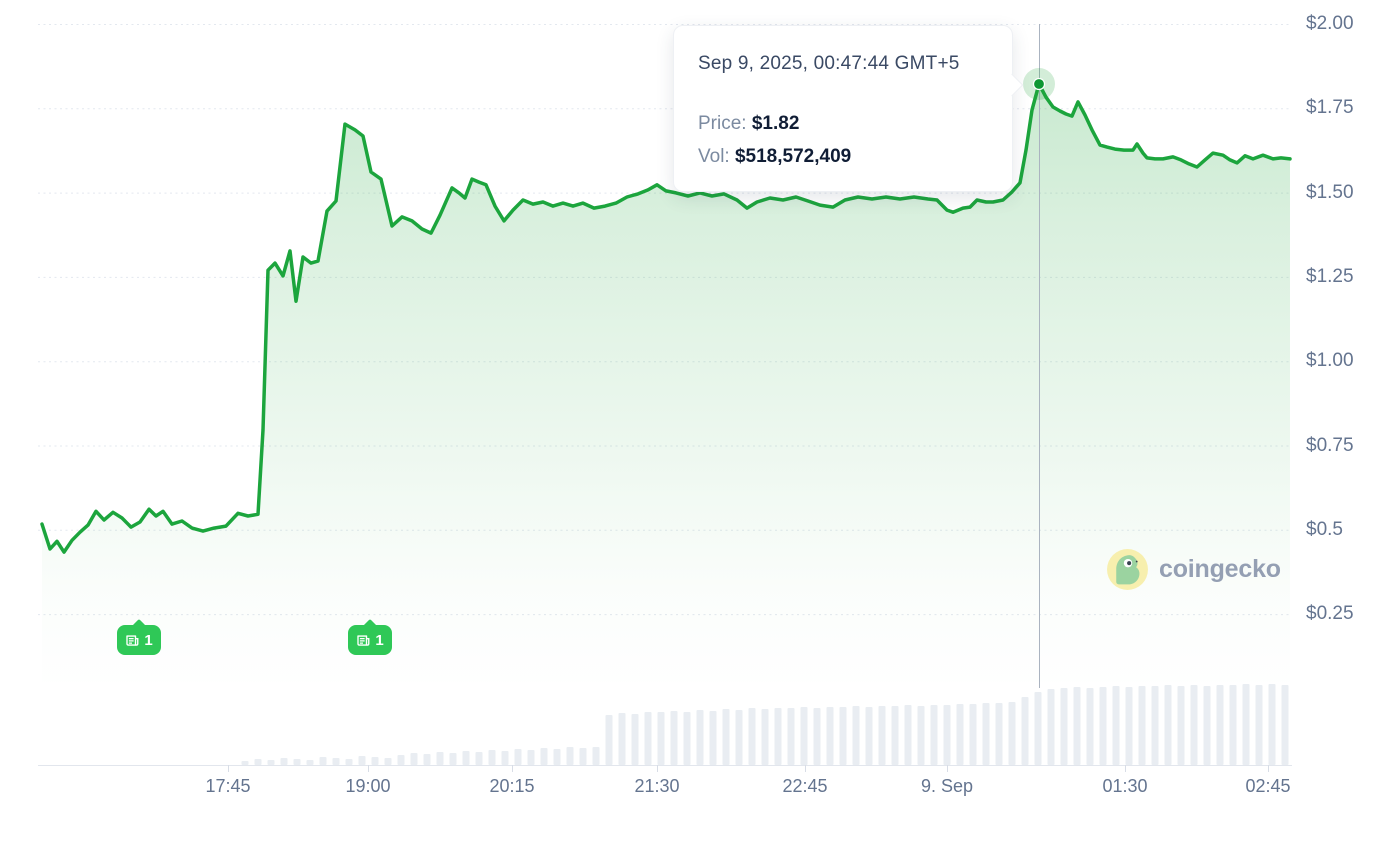  What do you see at coordinates (1330, 108) in the screenshot?
I see `y-axis-label: $1.75` at bounding box center [1330, 108].